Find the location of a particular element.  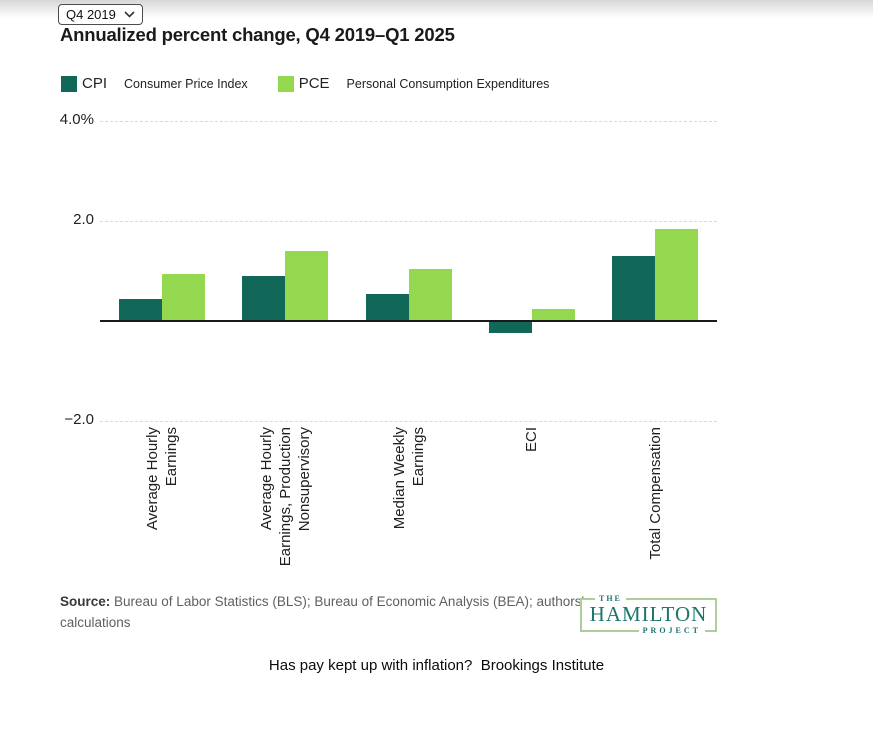

legend-item-pce: PCE Personal Consumption Expenditures is located at coordinates (413, 83).